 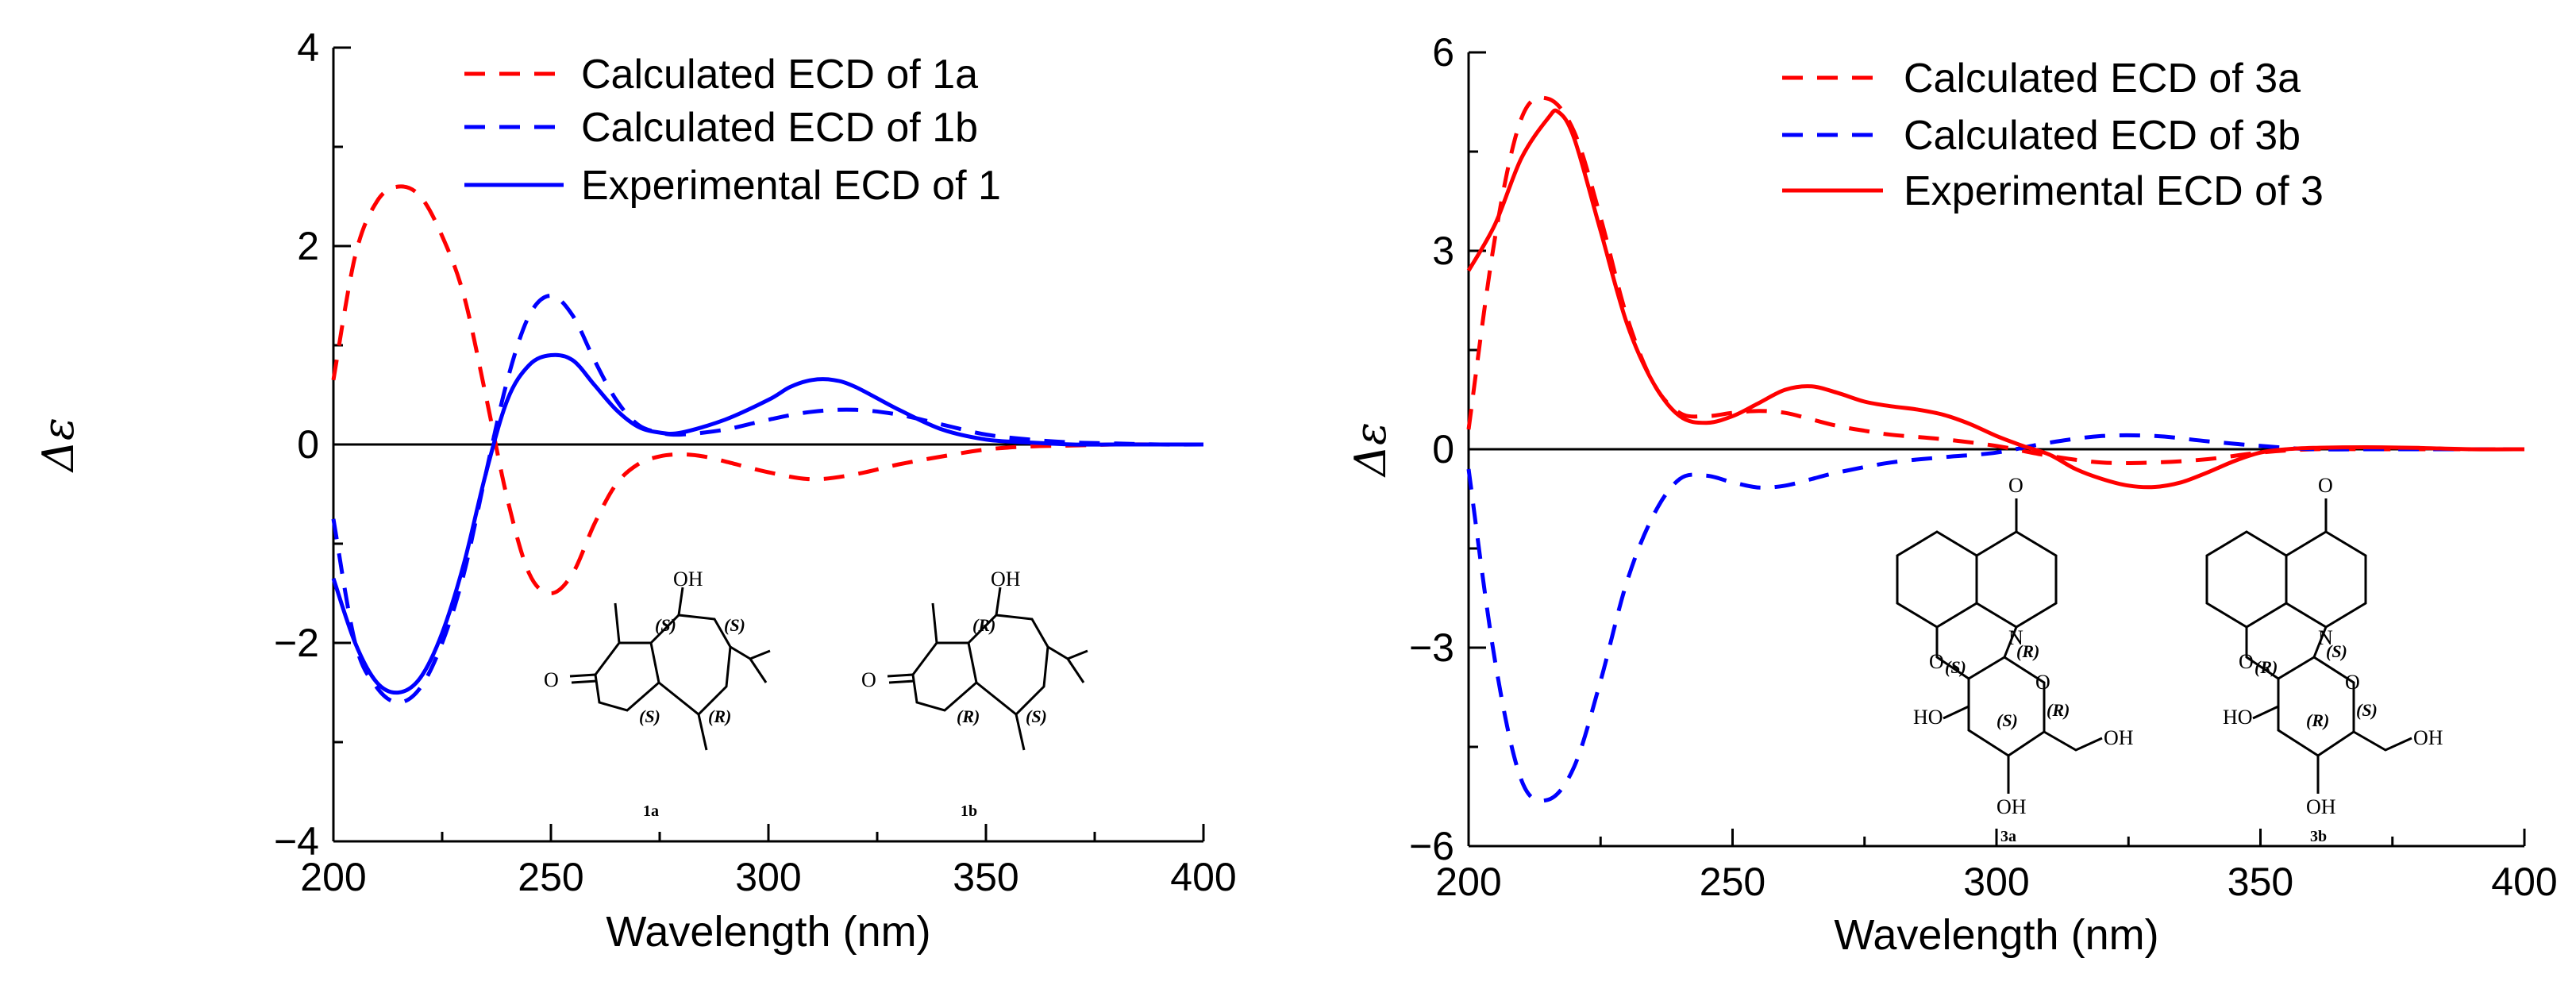 What do you see at coordinates (649, 716) in the screenshot?
I see `structure-1a-stereo-3: (S)` at bounding box center [649, 716].